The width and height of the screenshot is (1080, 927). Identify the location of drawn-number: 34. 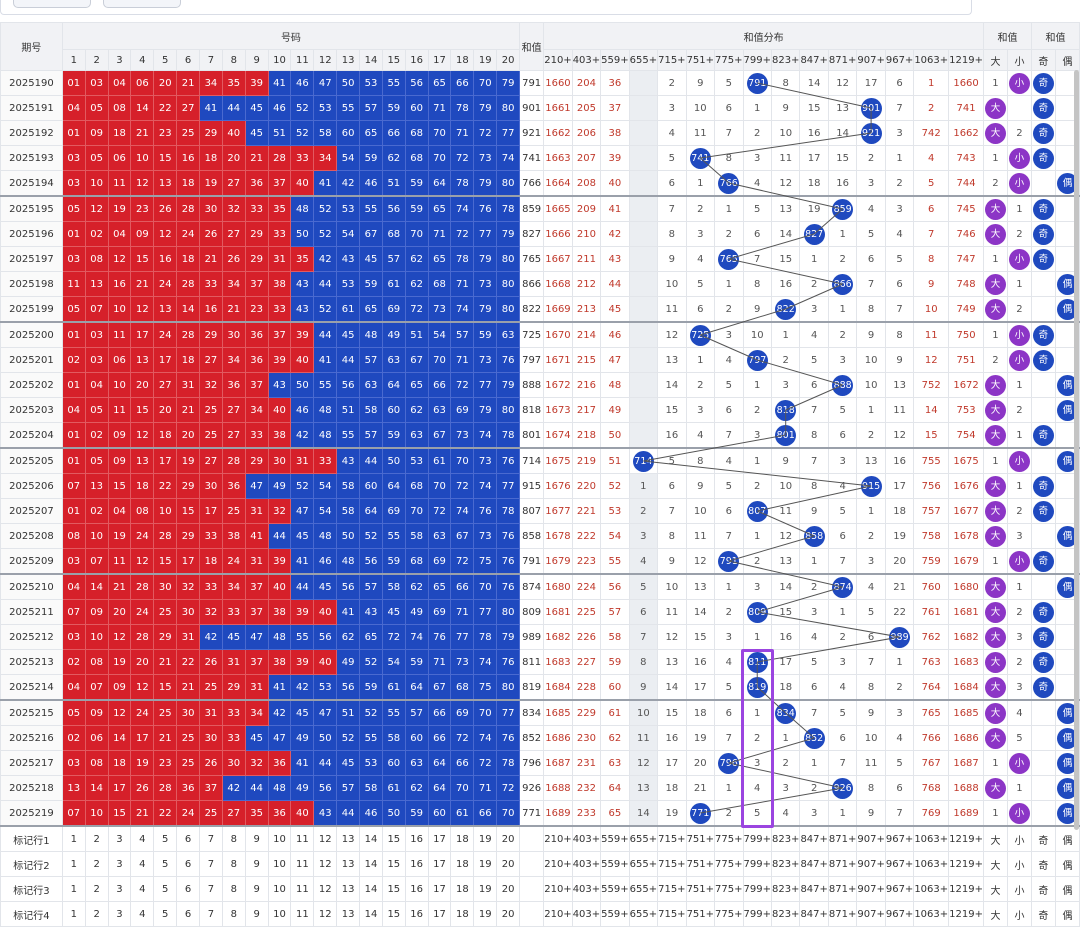
(211, 83).